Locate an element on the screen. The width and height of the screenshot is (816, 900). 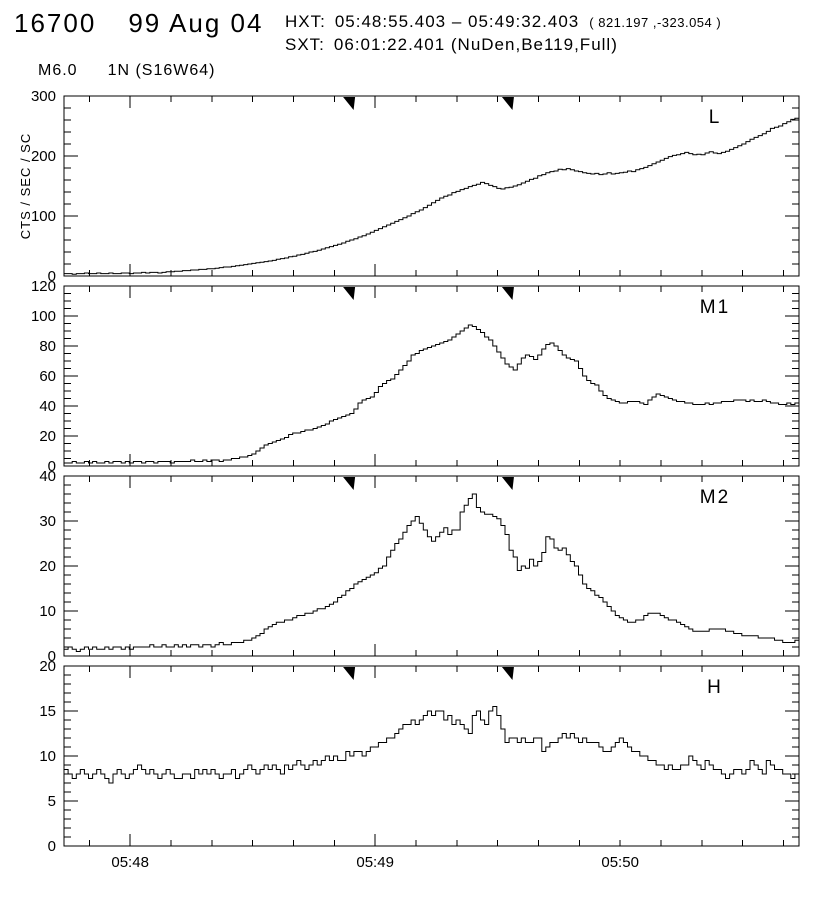
flare-classification: M6.0 1N (S16W64) is located at coordinates (127, 71).